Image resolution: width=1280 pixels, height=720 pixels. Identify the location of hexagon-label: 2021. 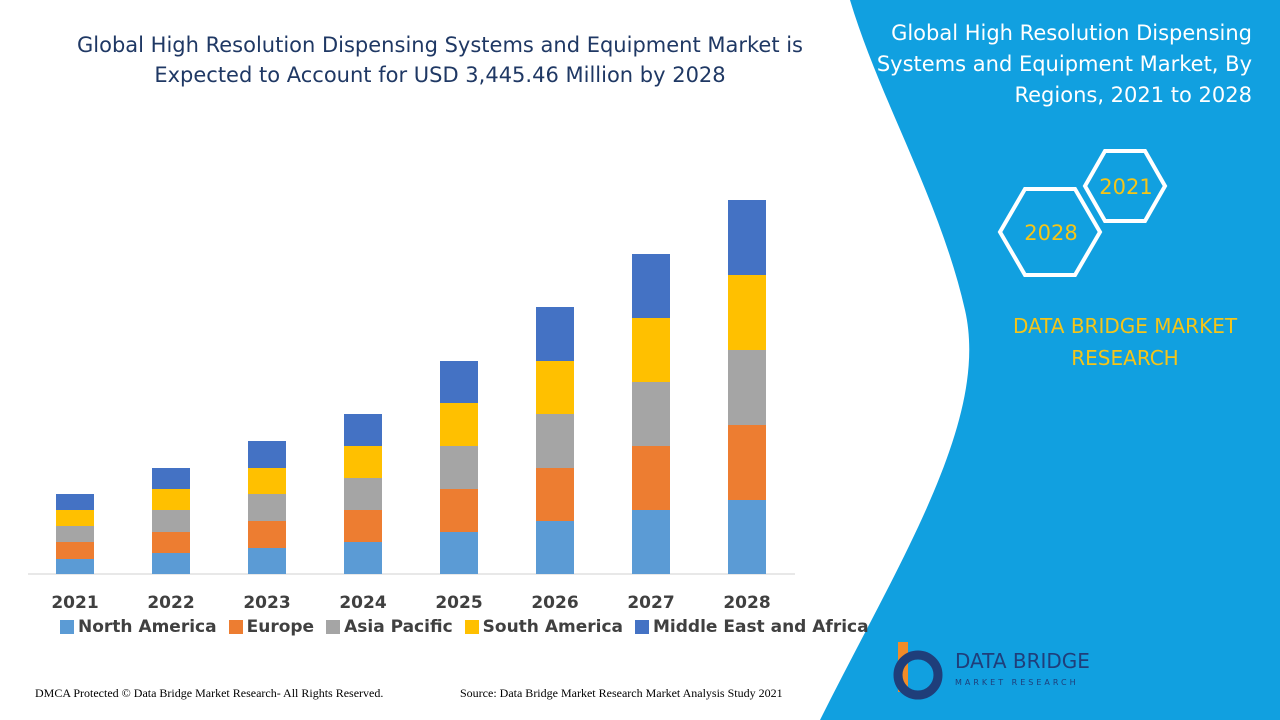
(1125, 187).